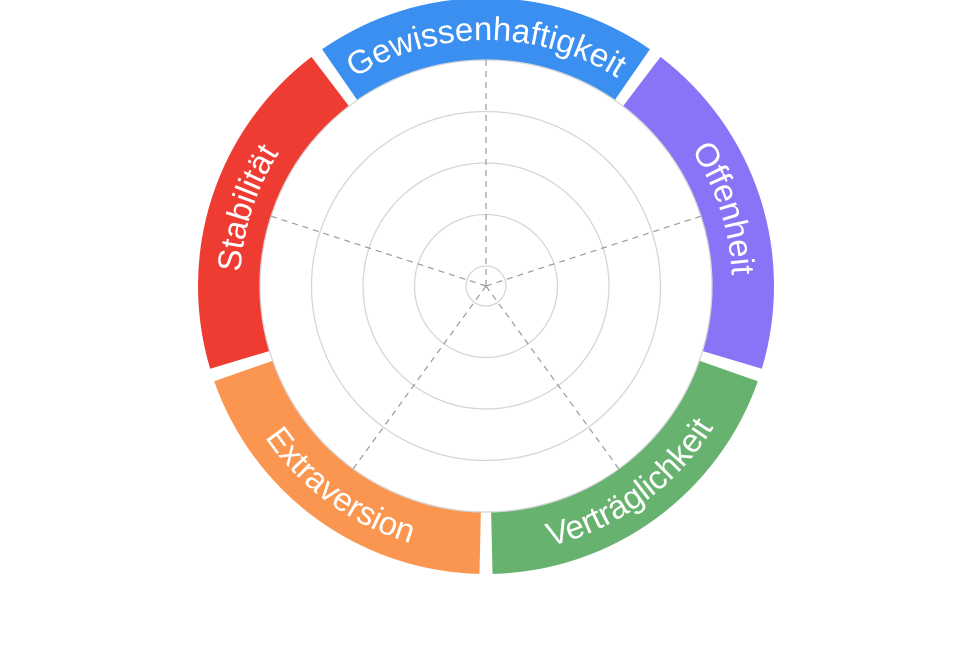  Describe the element at coordinates (593, 251) in the screenshot. I see `axis-offenheit` at that location.